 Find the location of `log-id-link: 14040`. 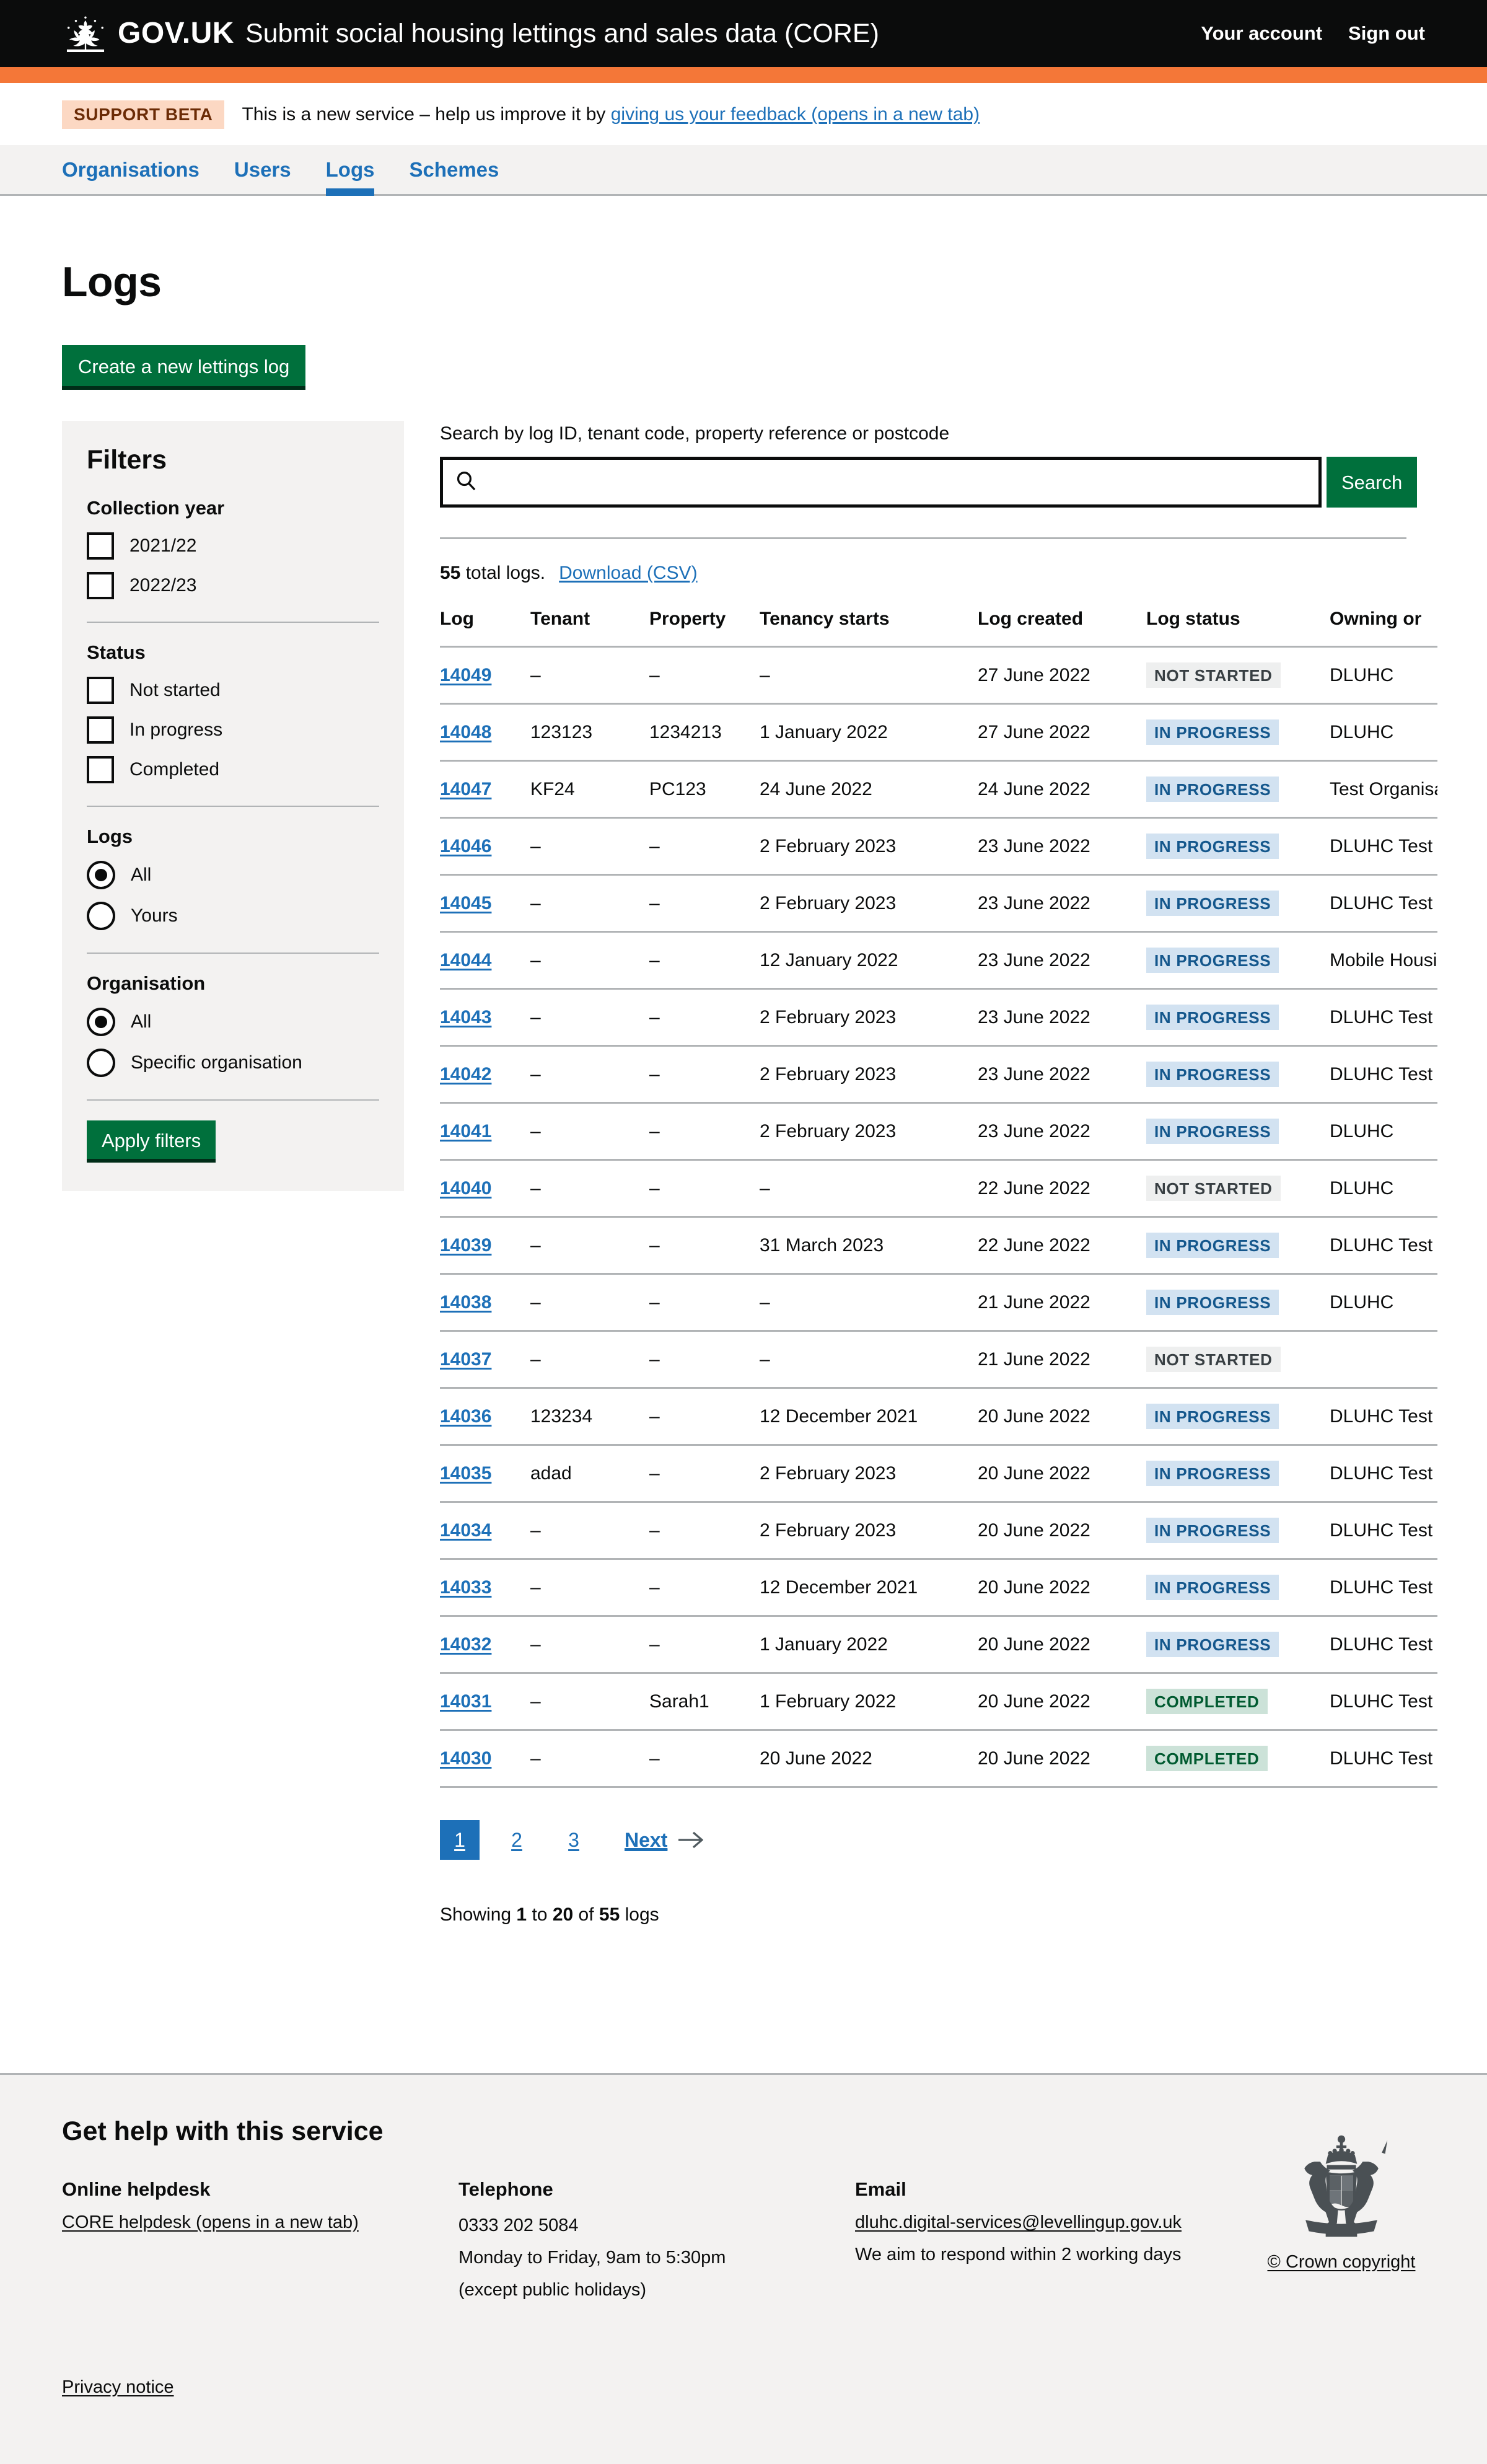

log-id-link: 14040 is located at coordinates (466, 1188).